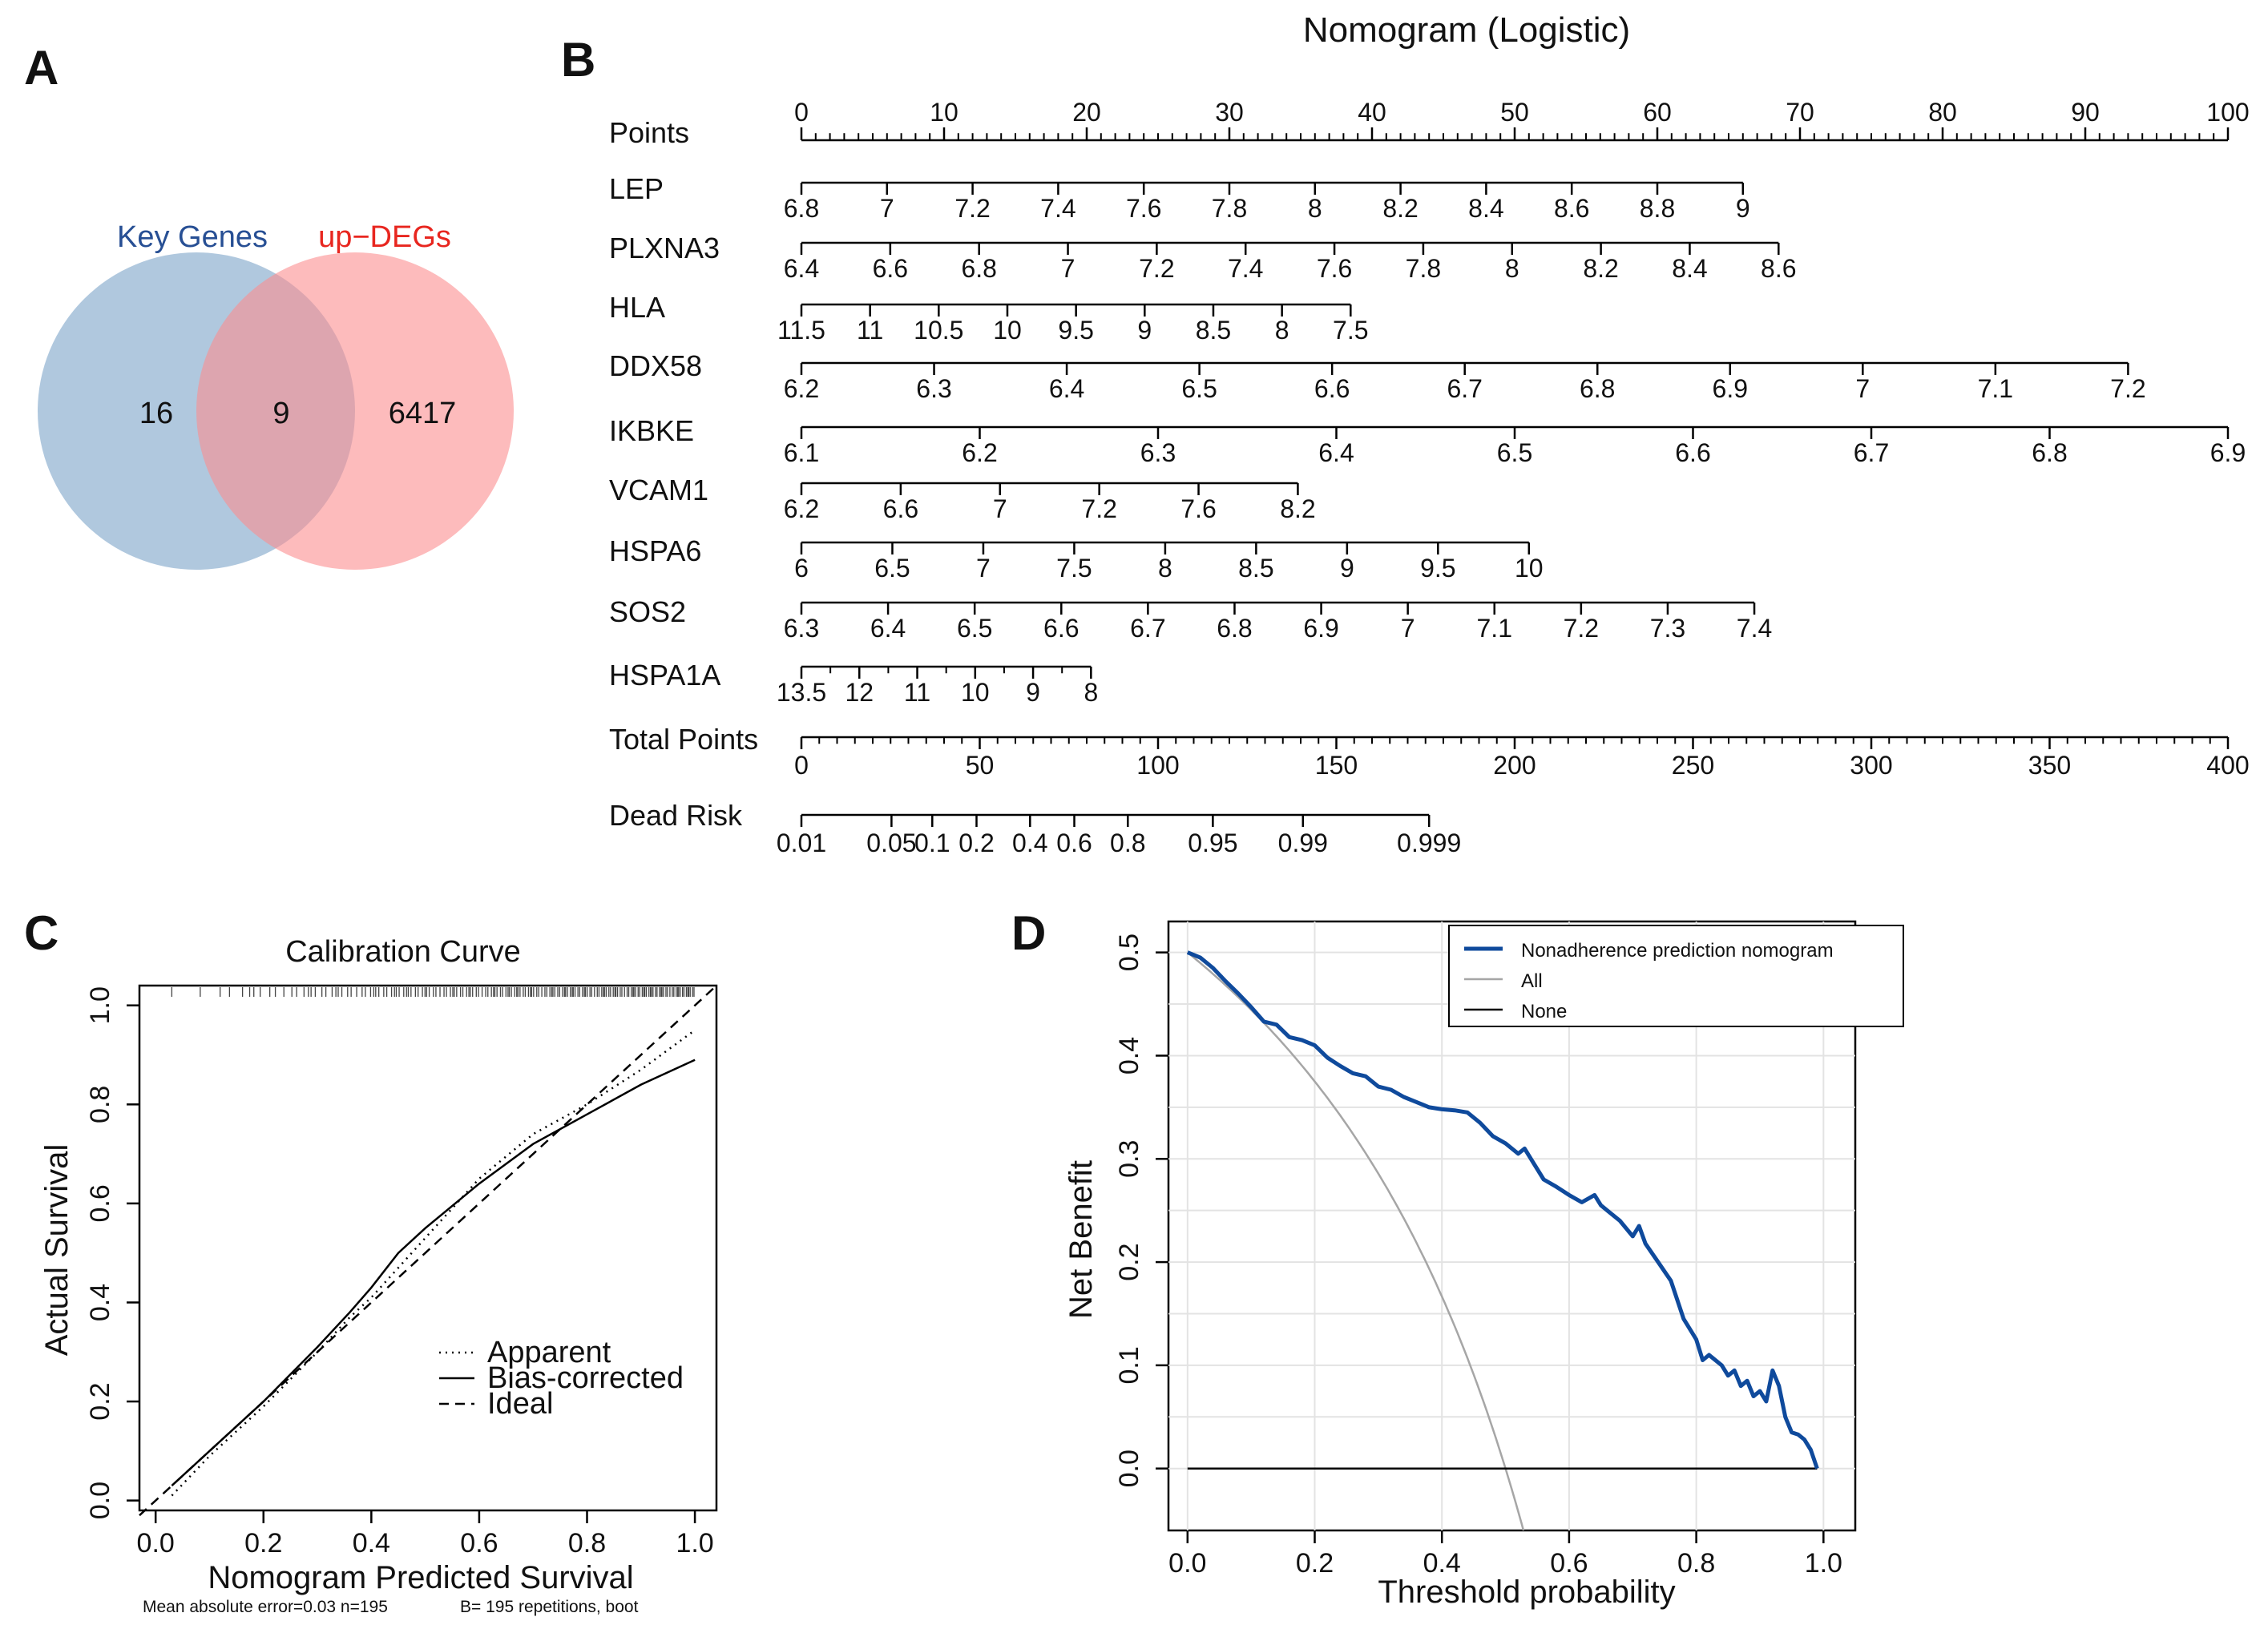 The width and height of the screenshot is (2268, 1625). Describe the element at coordinates (1696, 1564) in the screenshot. I see `decision-x-tick-label-0-8: 0.8` at that location.